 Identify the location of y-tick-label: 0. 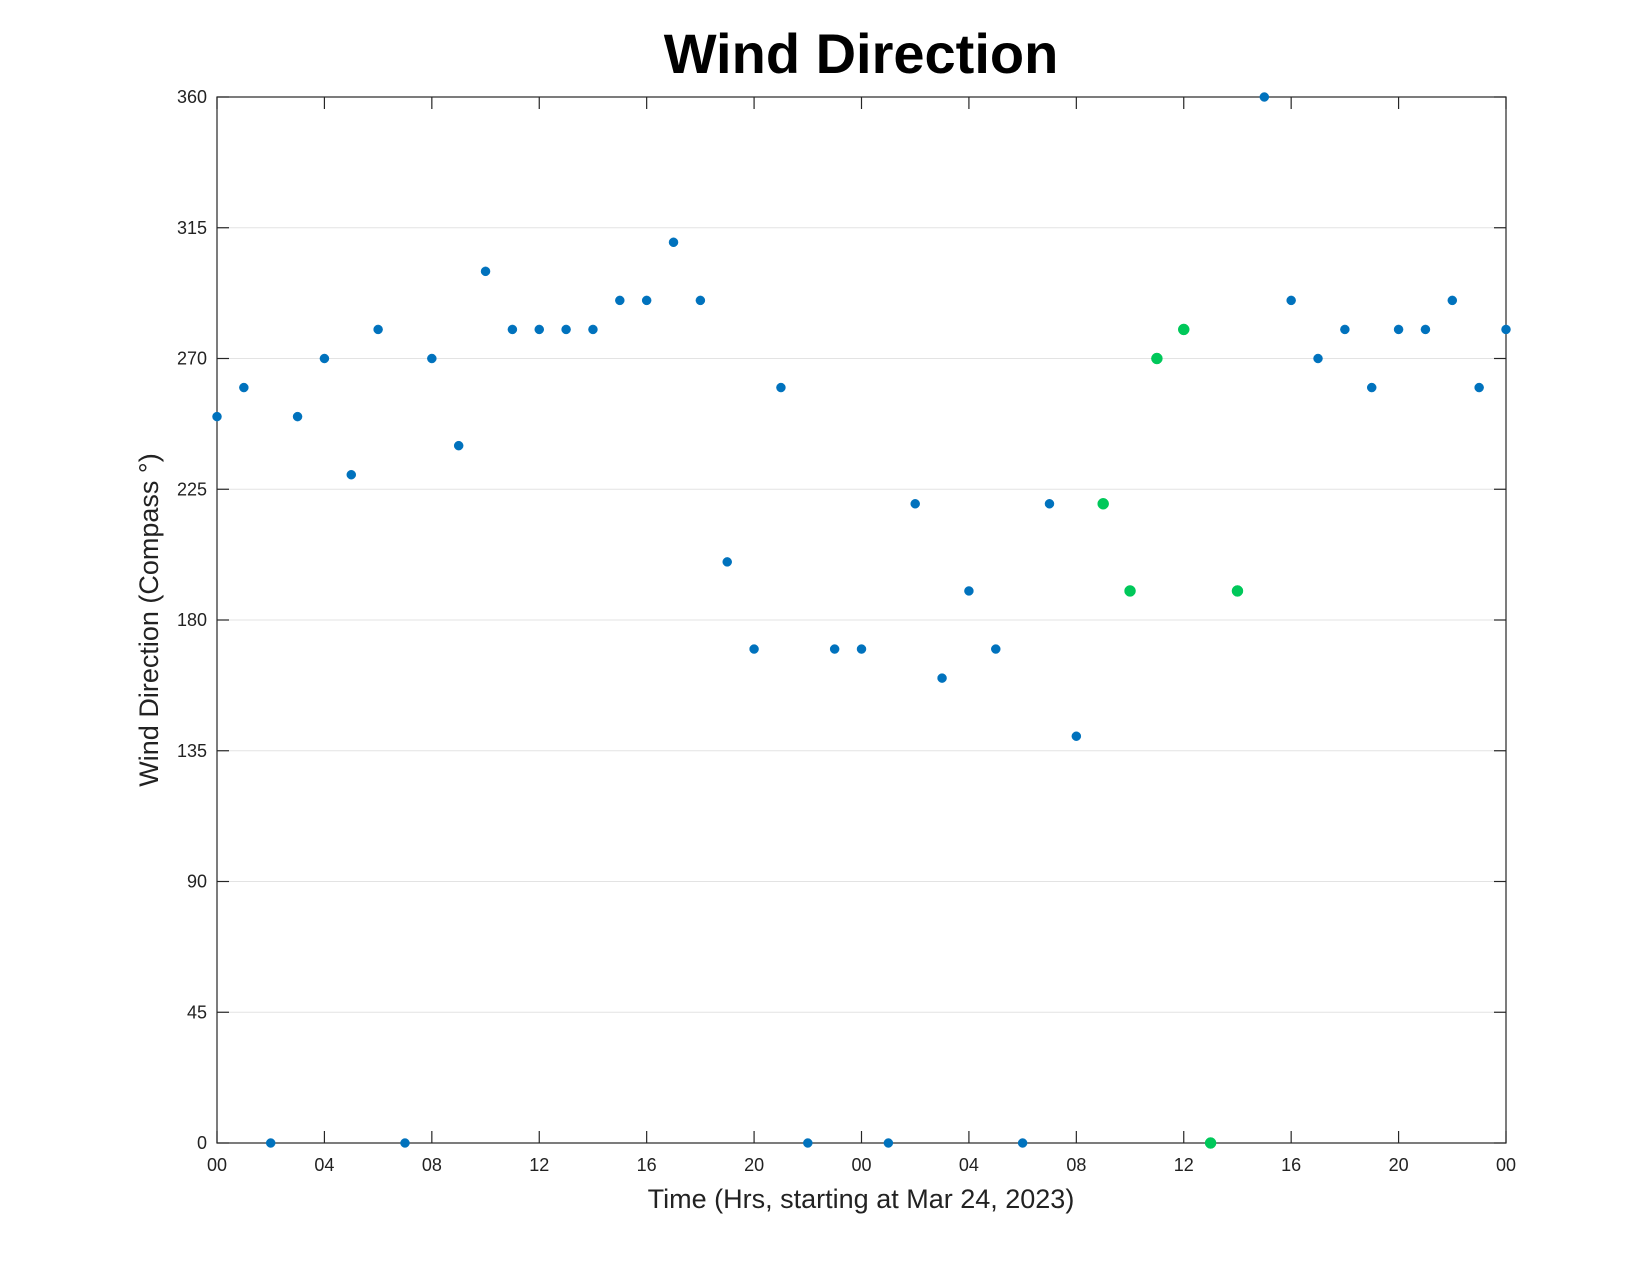
(202, 1143).